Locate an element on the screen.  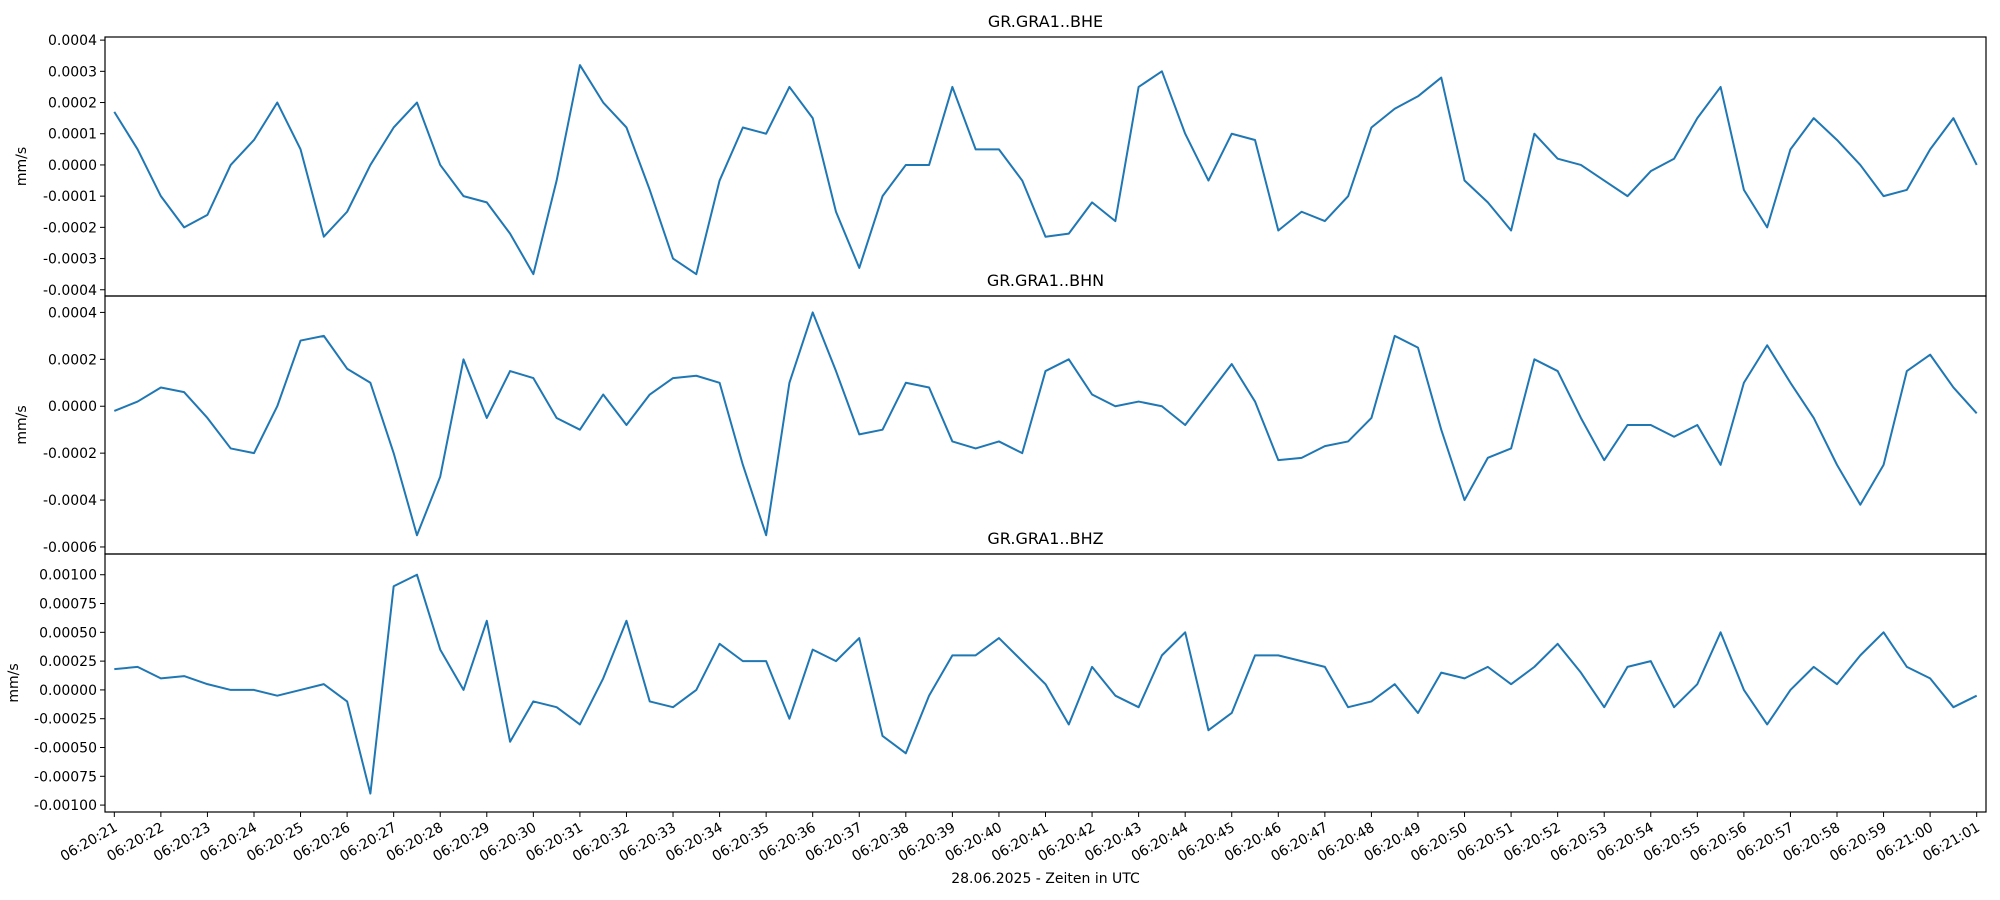
y-tick-label: -0.00075 is located at coordinates (65, 777).